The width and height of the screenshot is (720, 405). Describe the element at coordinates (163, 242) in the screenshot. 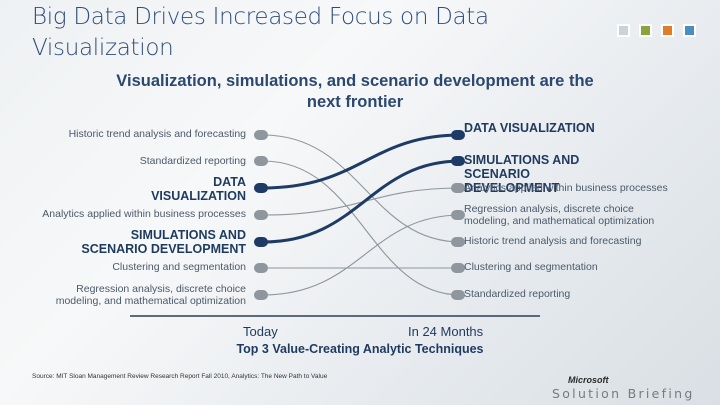

I see `left-item-simulations: SIMULATIONS AND SCENARIO DEVELOPMENT` at that location.